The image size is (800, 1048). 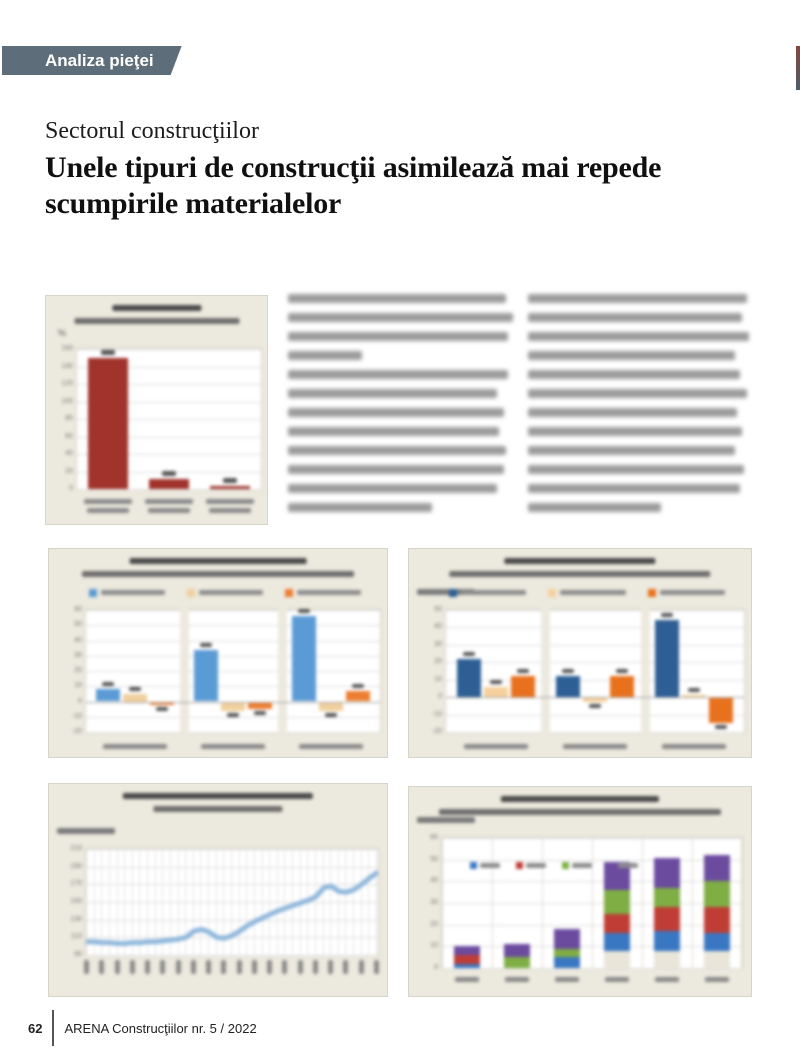 What do you see at coordinates (78, 625) in the screenshot?
I see `y-tick-label: 50` at bounding box center [78, 625].